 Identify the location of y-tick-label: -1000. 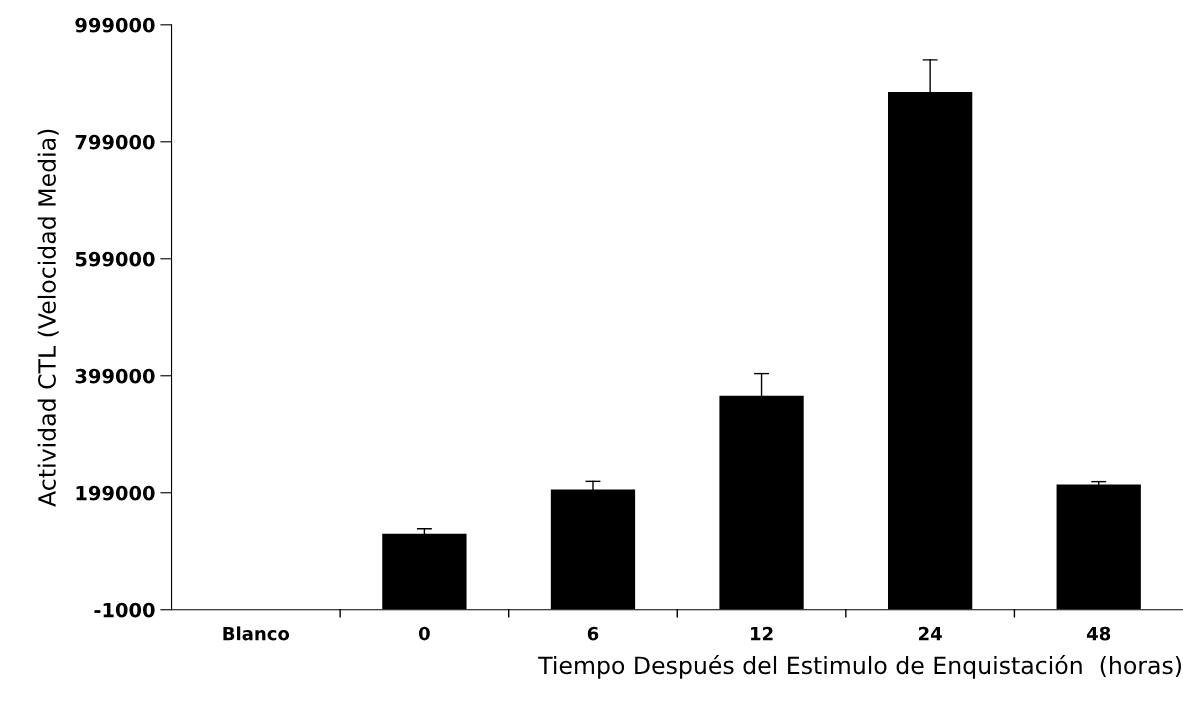
(124, 610).